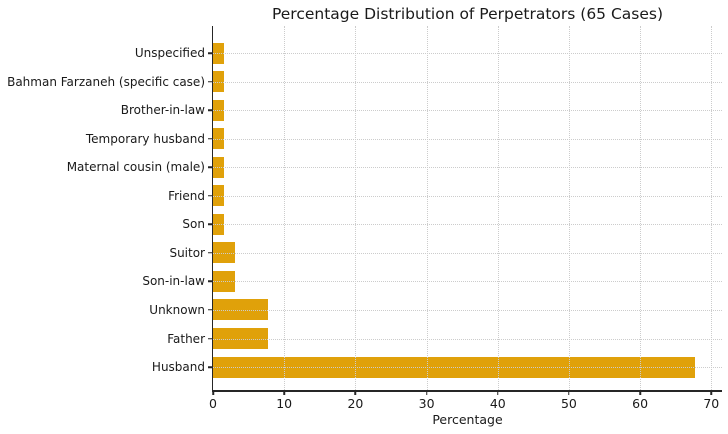 This screenshot has width=728, height=434. What do you see at coordinates (169, 53) in the screenshot?
I see `y-tick-label: Unspecified` at bounding box center [169, 53].